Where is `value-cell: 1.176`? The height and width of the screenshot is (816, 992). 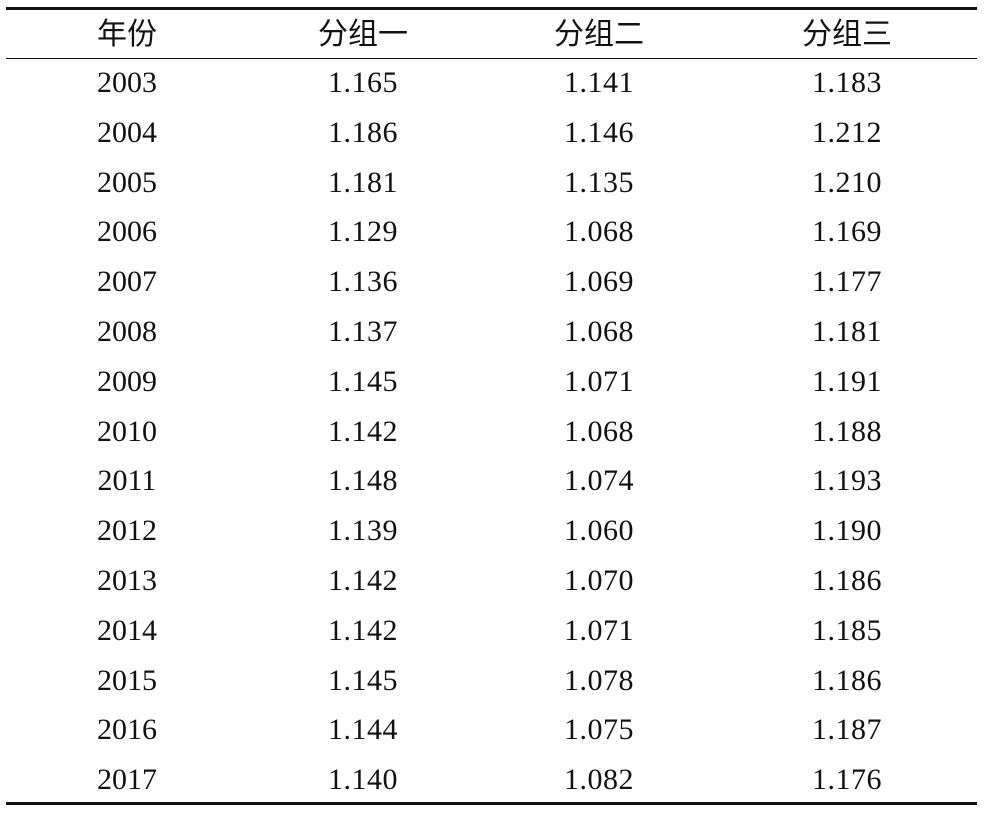 value-cell: 1.176 is located at coordinates (847, 780).